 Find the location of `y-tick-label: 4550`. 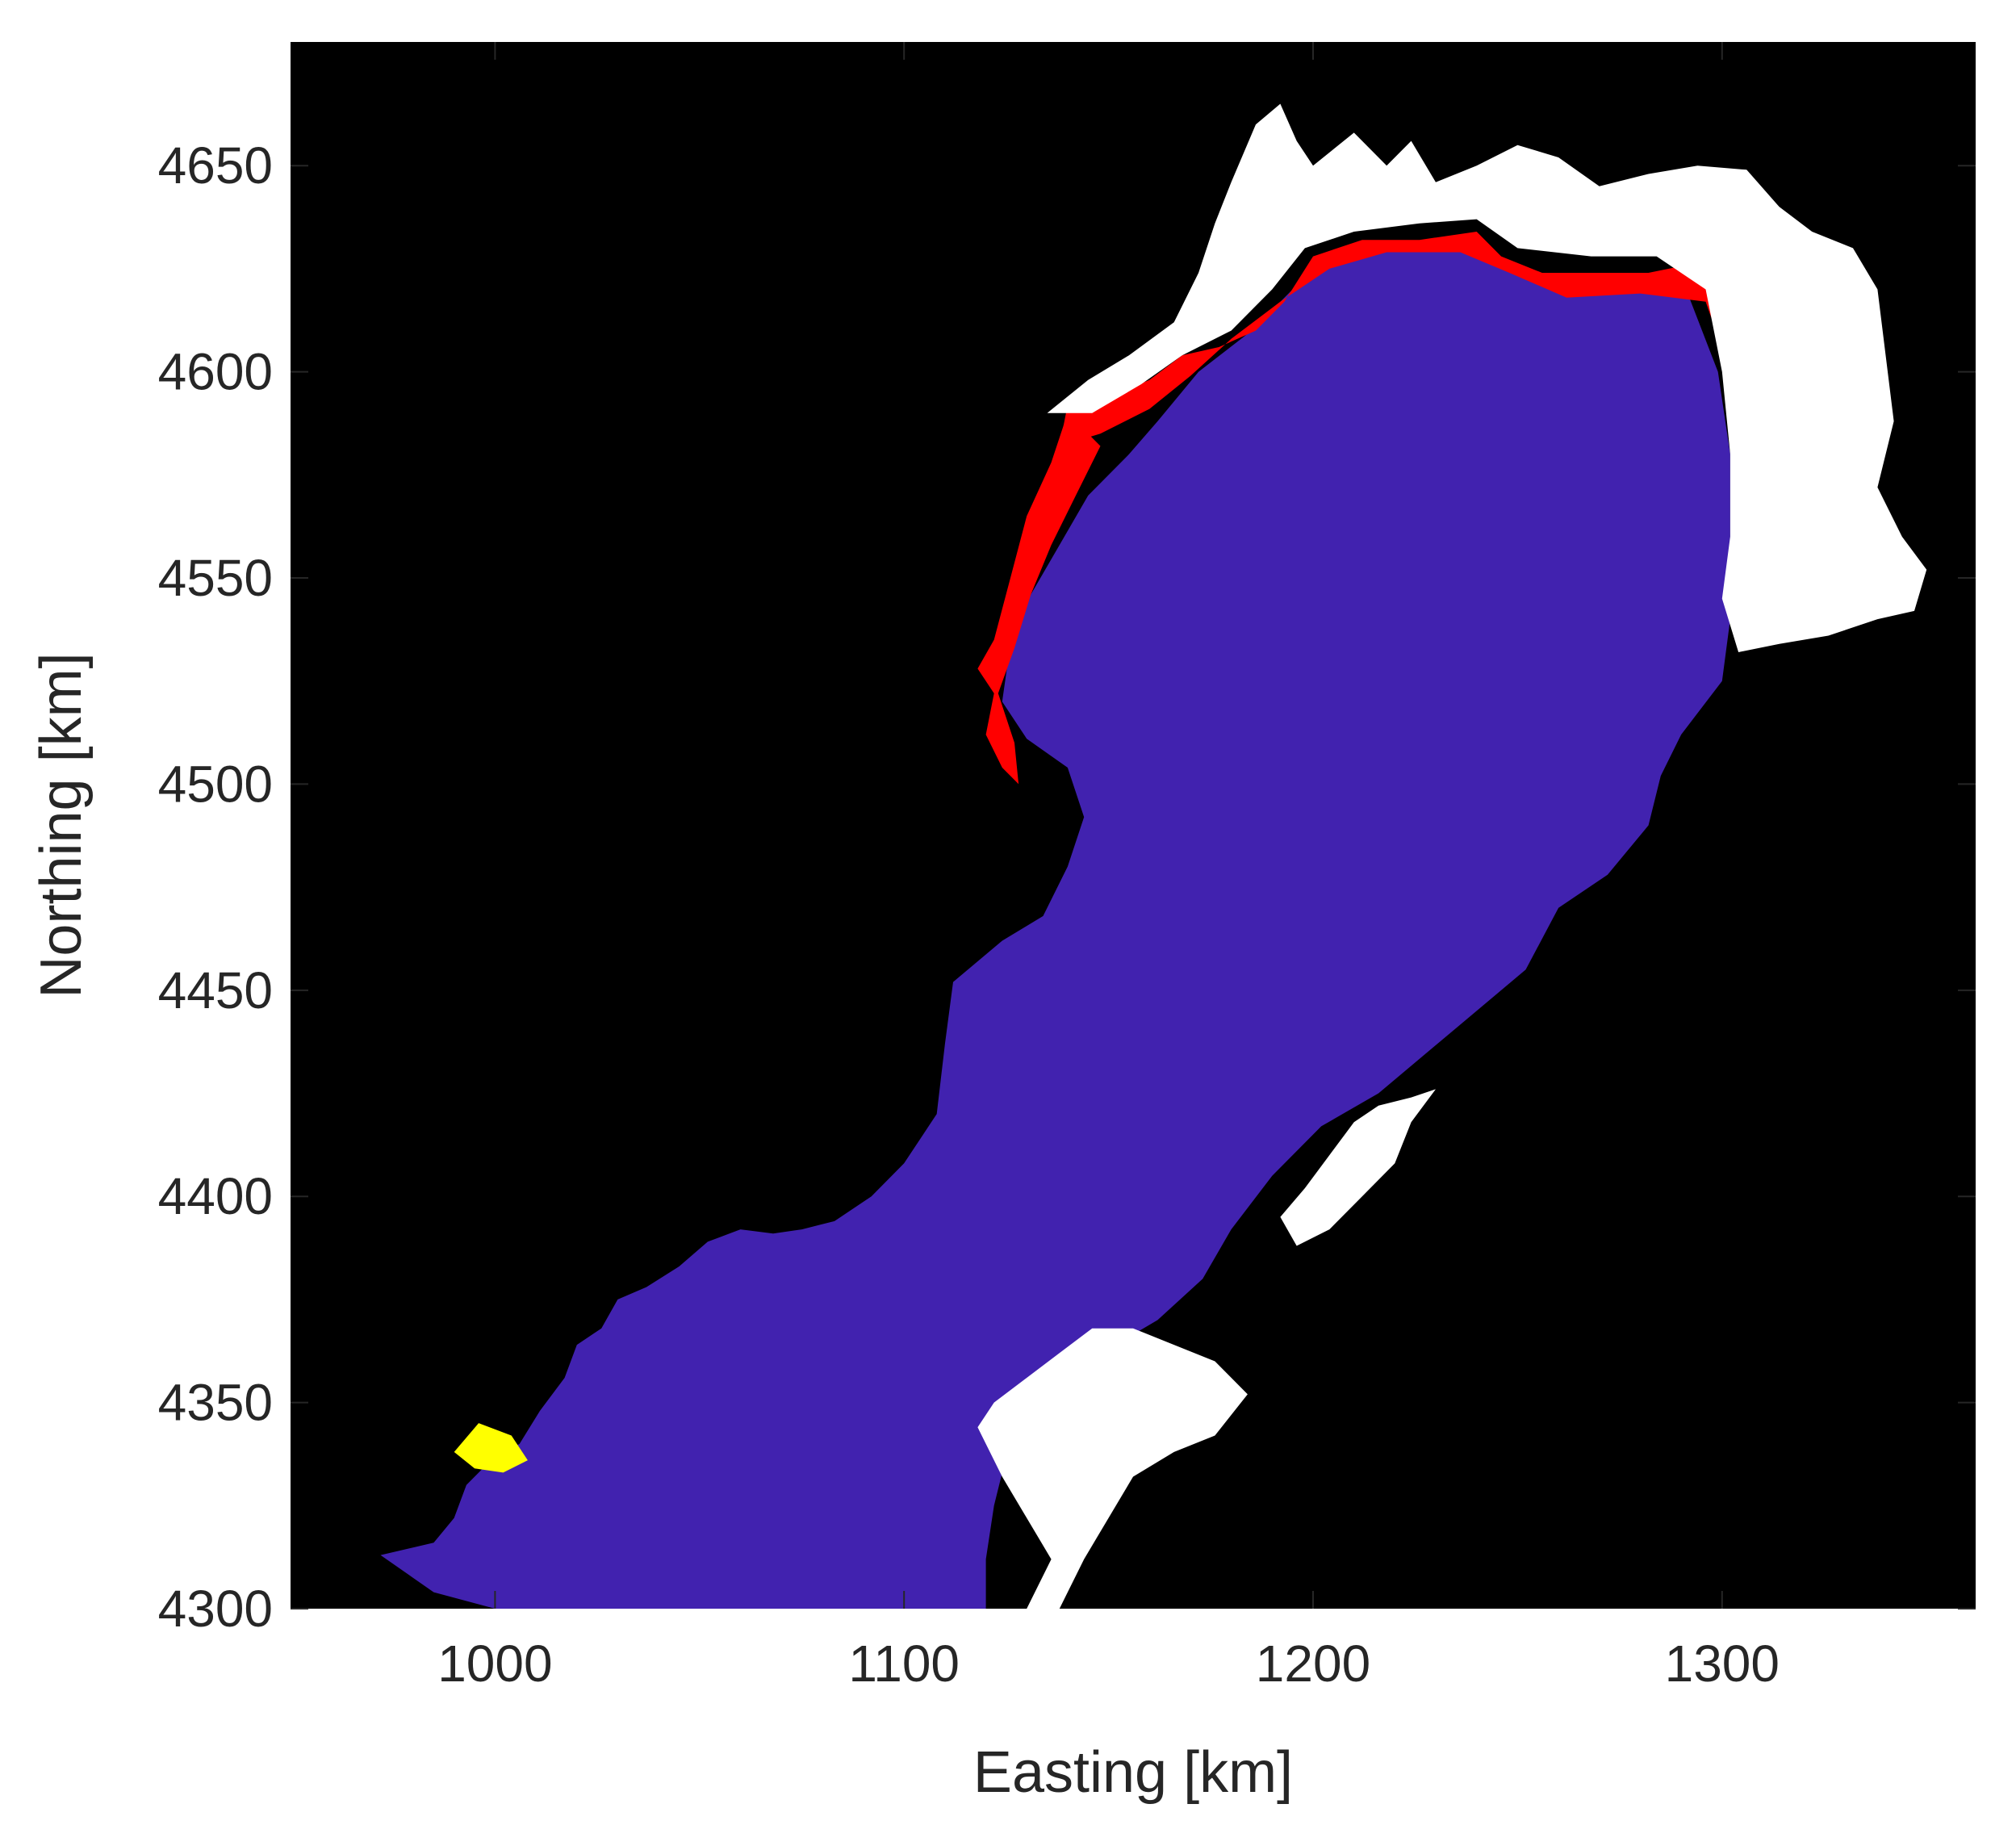

y-tick-label: 4550 is located at coordinates (215, 578).